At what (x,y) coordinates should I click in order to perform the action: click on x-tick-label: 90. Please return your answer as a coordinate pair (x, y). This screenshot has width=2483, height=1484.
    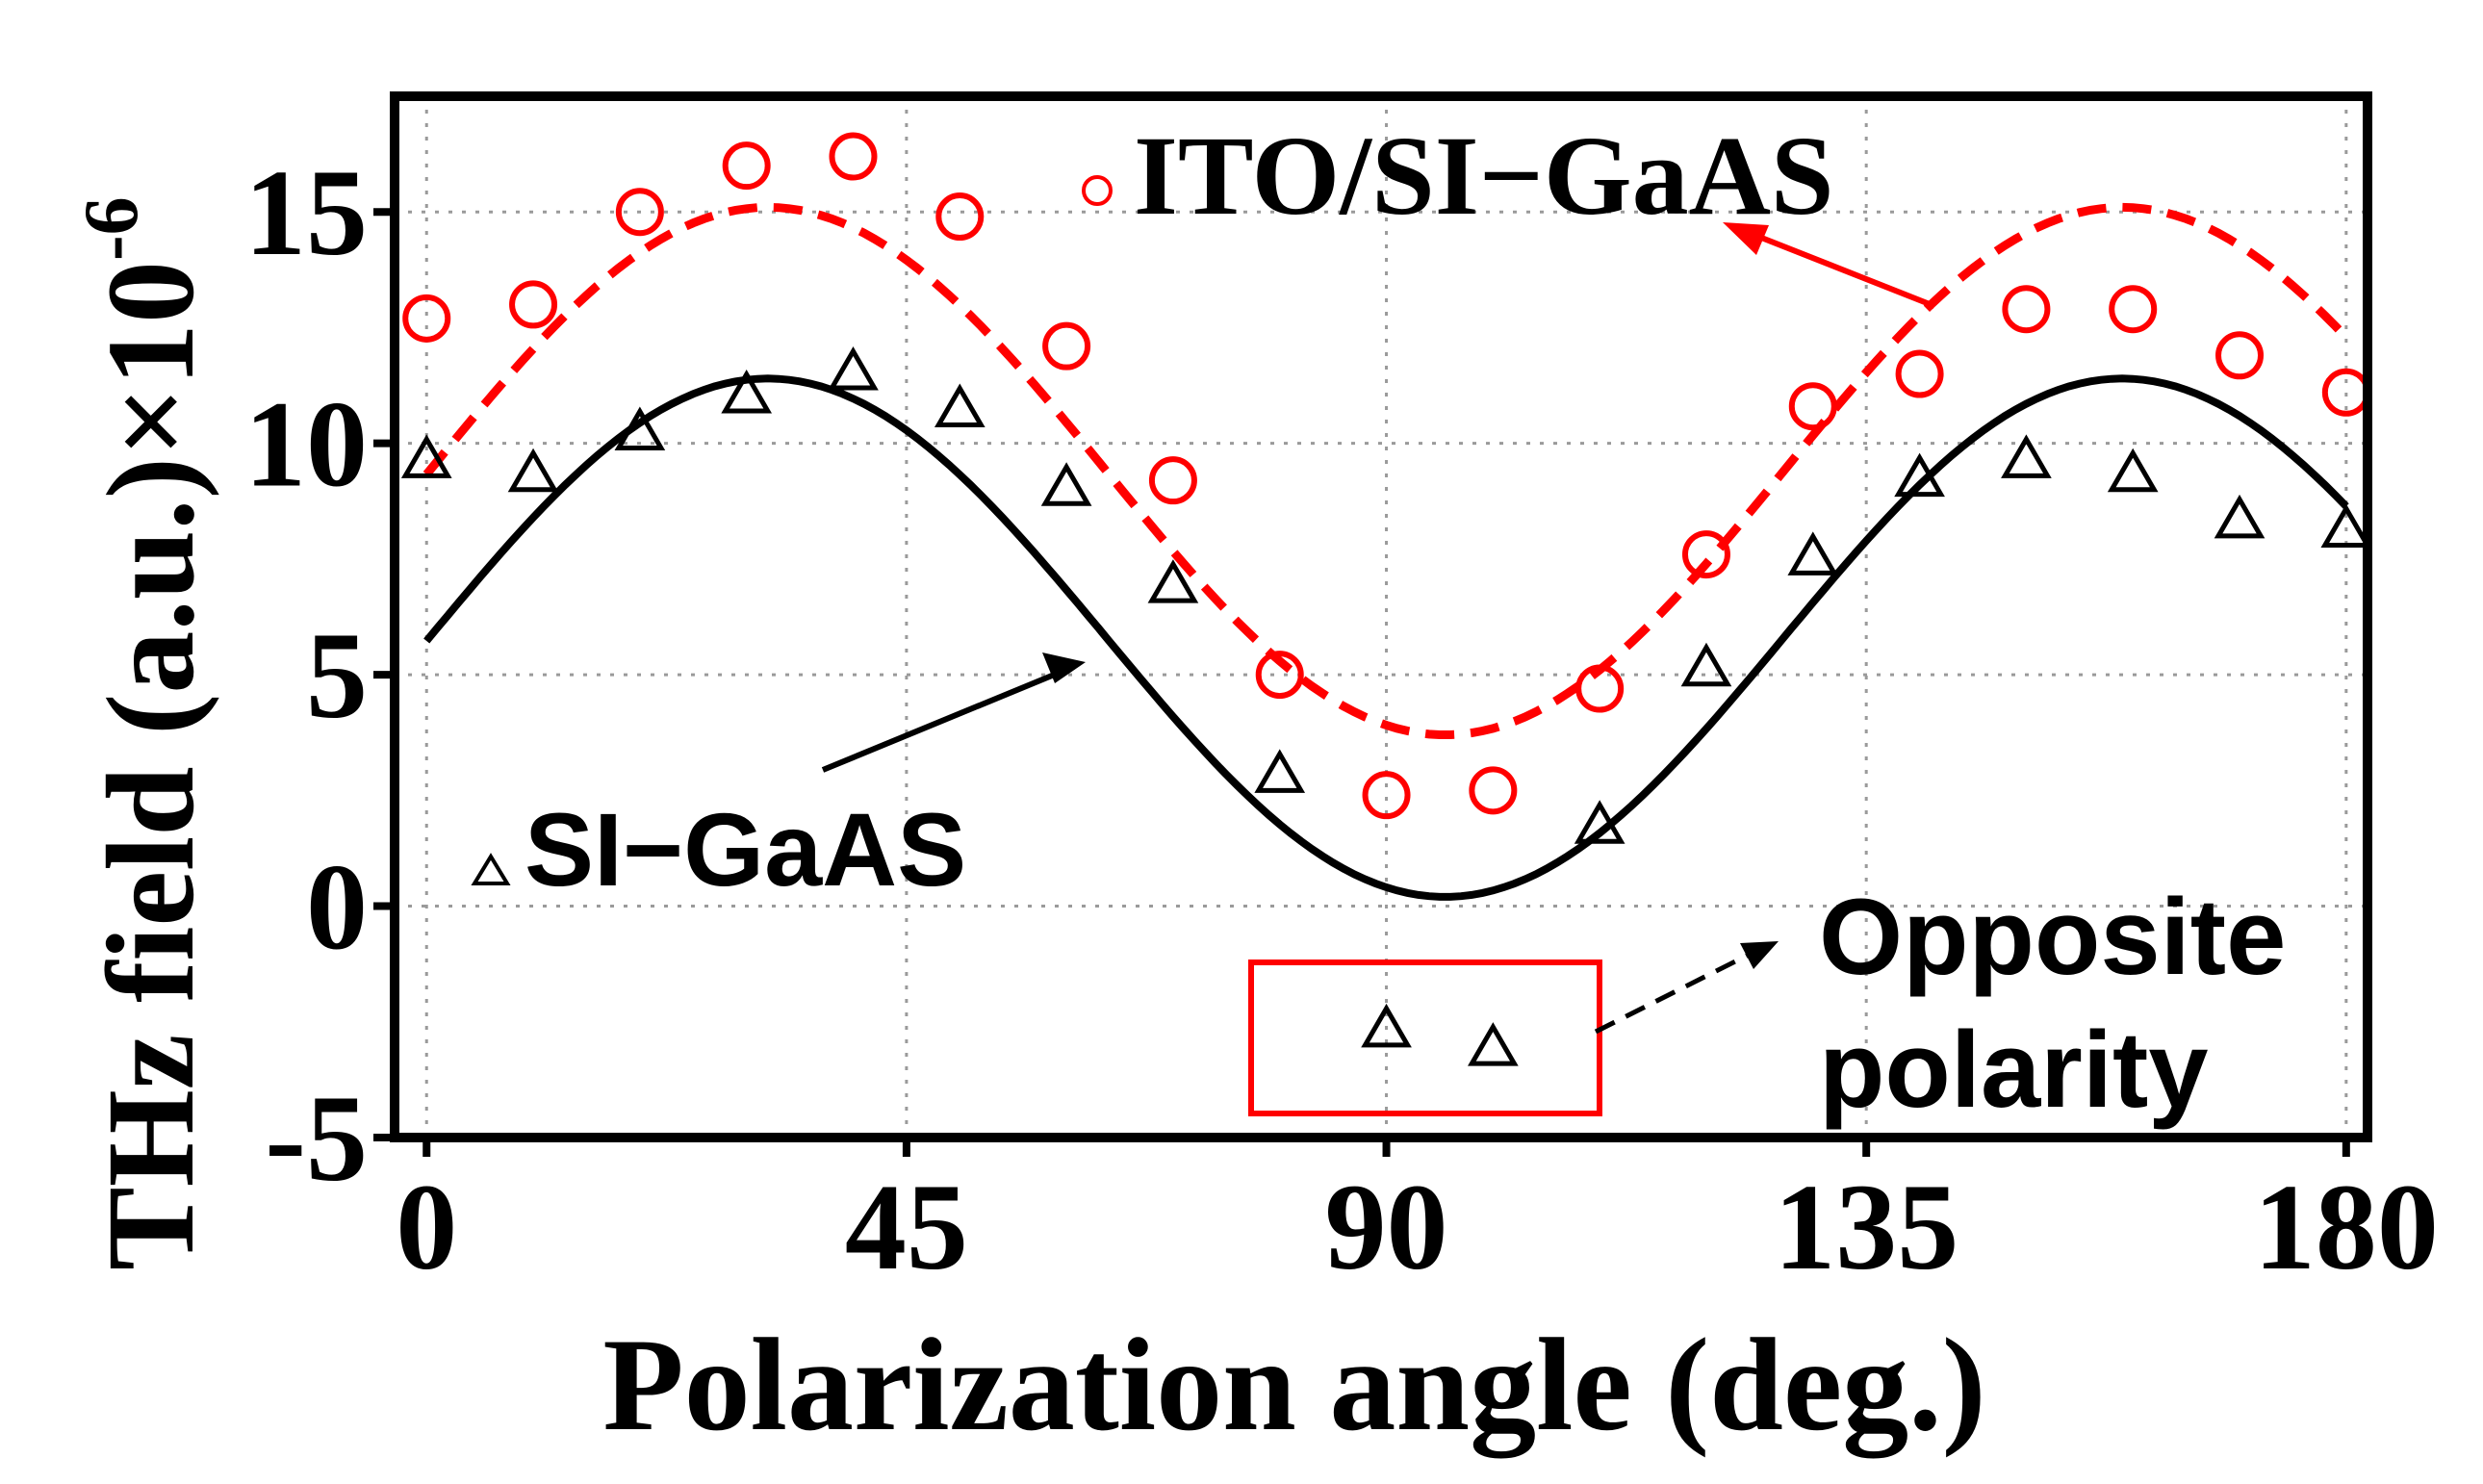
    Looking at the image, I should click on (1386, 1227).